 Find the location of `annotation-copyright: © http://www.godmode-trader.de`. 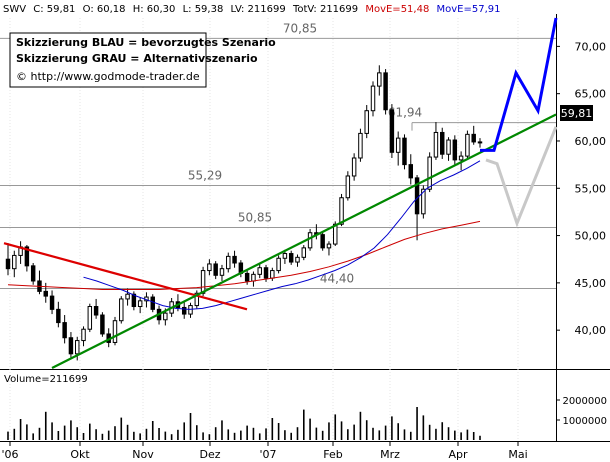

annotation-copyright: © http://www.godmode-trader.de is located at coordinates (108, 76).